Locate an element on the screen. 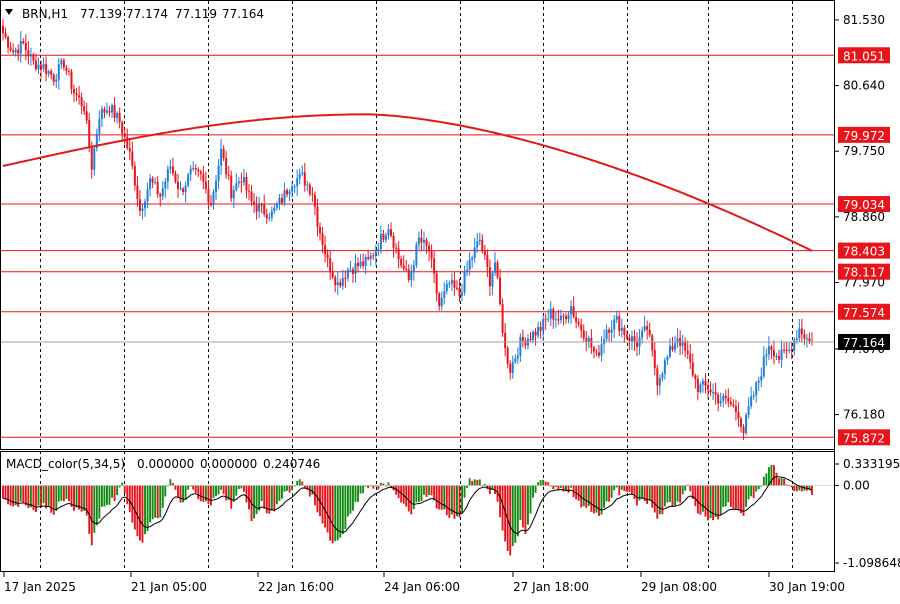  x-tick-label-5: 29 Jan 08:00 is located at coordinates (679, 587).